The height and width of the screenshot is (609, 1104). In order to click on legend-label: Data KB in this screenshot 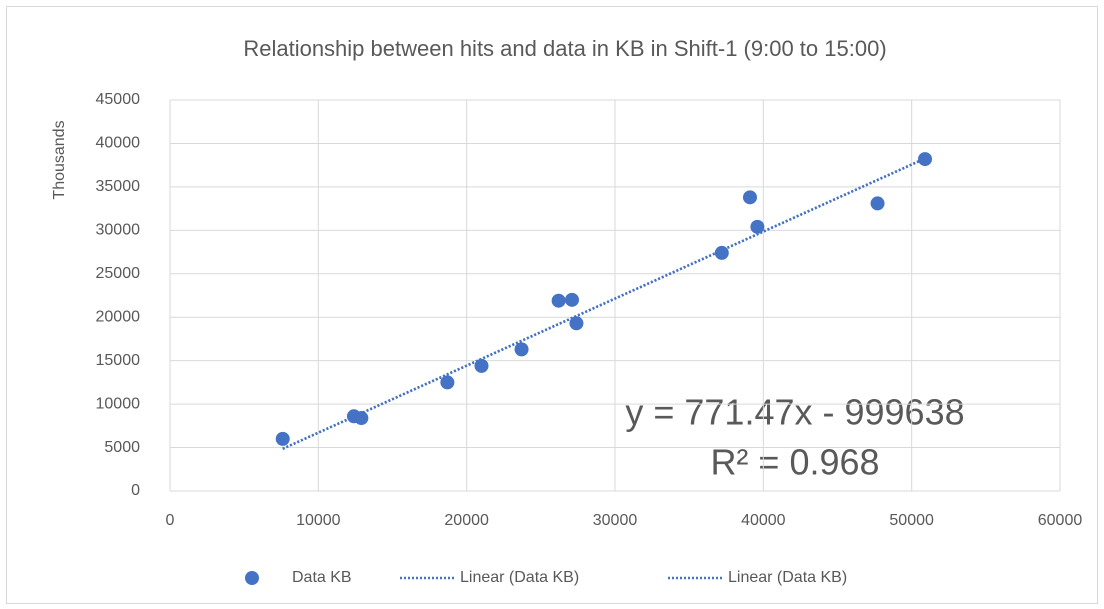, I will do `click(322, 577)`.